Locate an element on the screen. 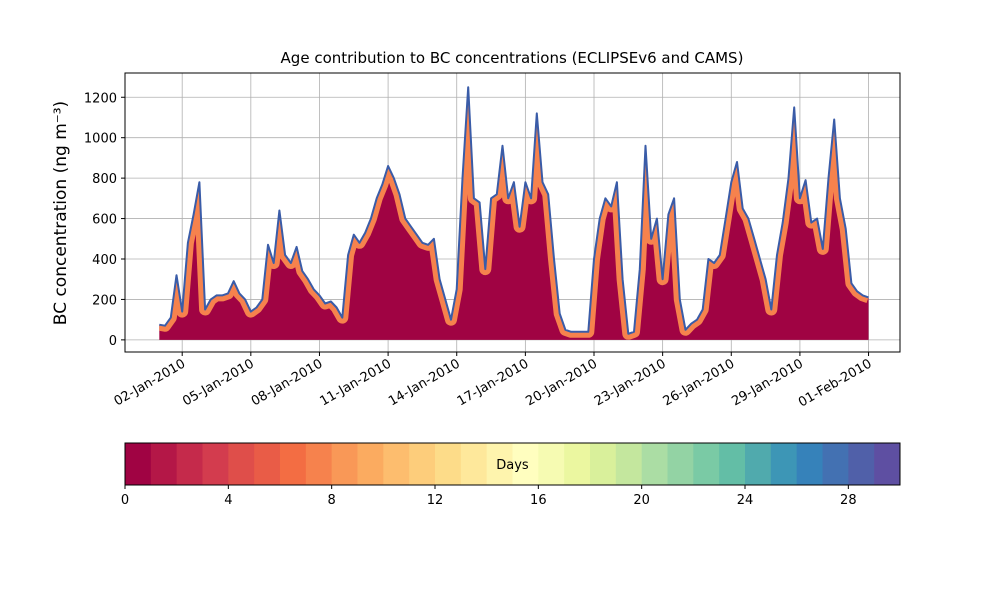  x-tick-label: 05-Jan-2010 is located at coordinates (218, 382).